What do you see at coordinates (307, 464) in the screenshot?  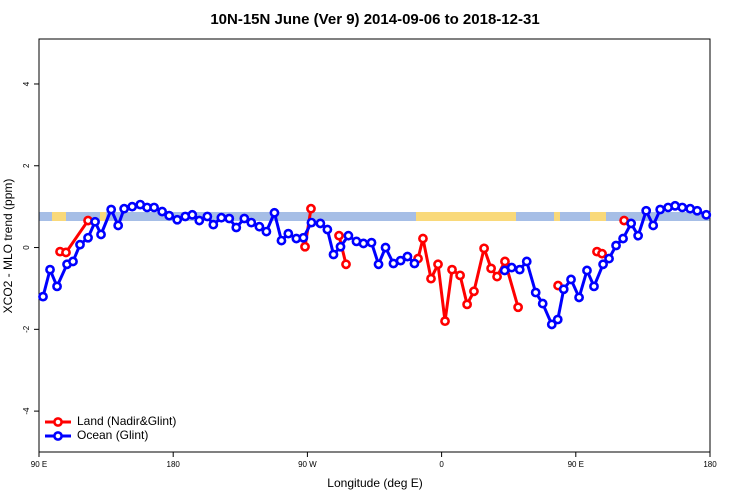 I see `x-tick-label: 90 W` at bounding box center [307, 464].